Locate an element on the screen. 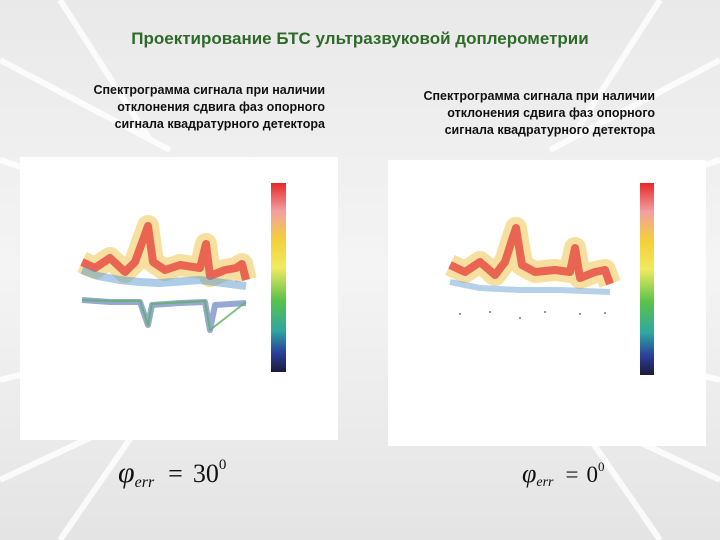 This screenshot has height=540, width=720. formula: φerr = 00 is located at coordinates (563, 474).